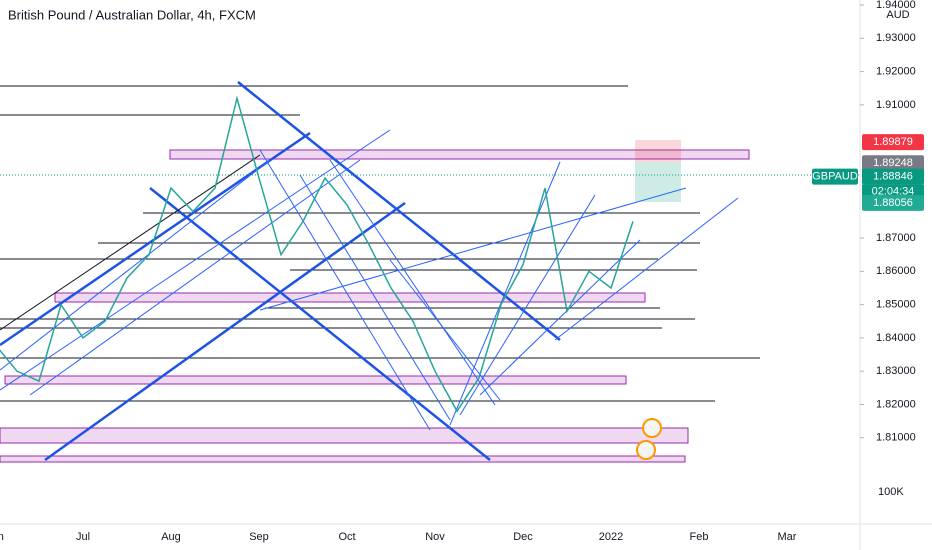  Describe the element at coordinates (435, 537) in the screenshot. I see `x-tick-label: Nov` at that location.